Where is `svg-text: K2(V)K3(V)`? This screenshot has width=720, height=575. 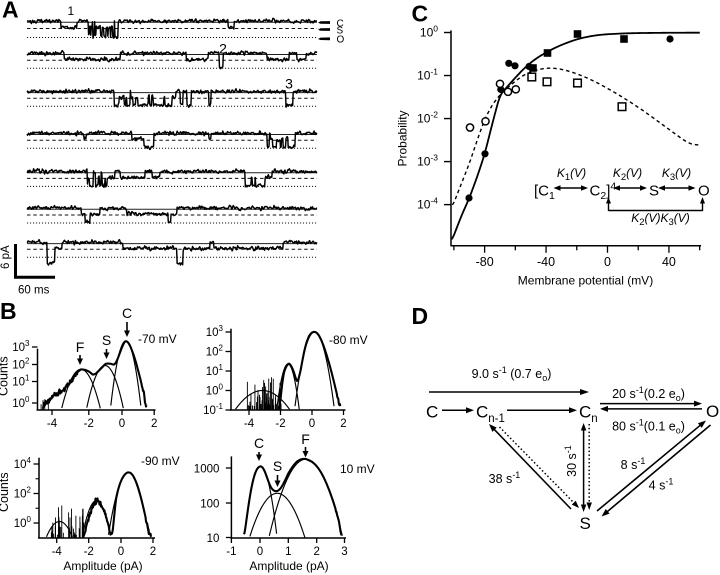
svg-text: K2(V)K3(V) is located at coordinates (660, 219).